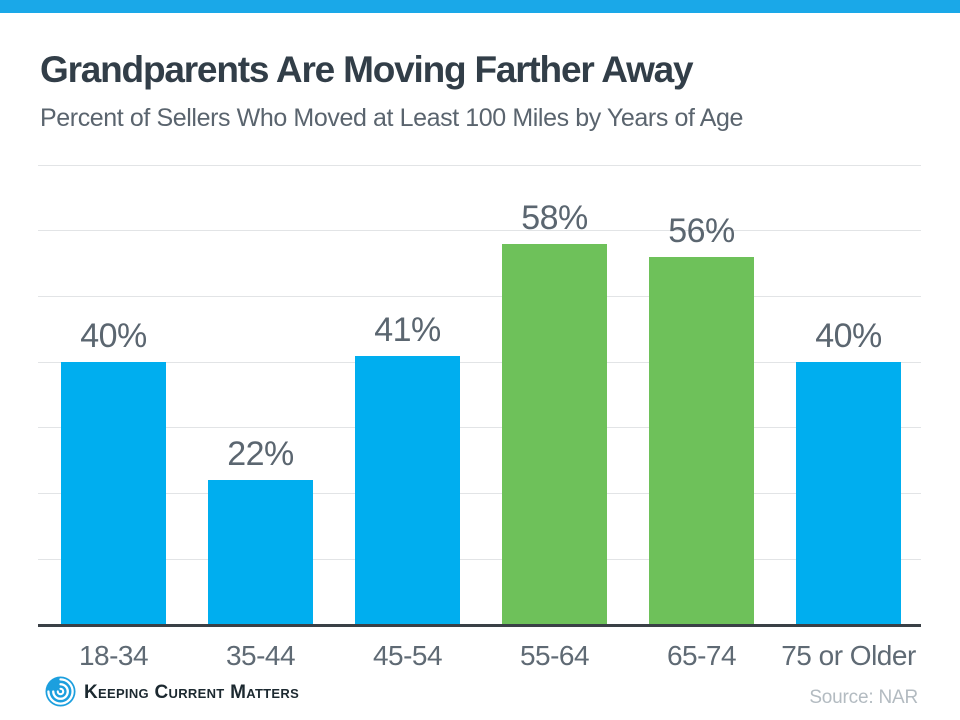 The width and height of the screenshot is (960, 720). Describe the element at coordinates (367, 69) in the screenshot. I see `page-title: Grandparents Are Moving Farther Away` at that location.